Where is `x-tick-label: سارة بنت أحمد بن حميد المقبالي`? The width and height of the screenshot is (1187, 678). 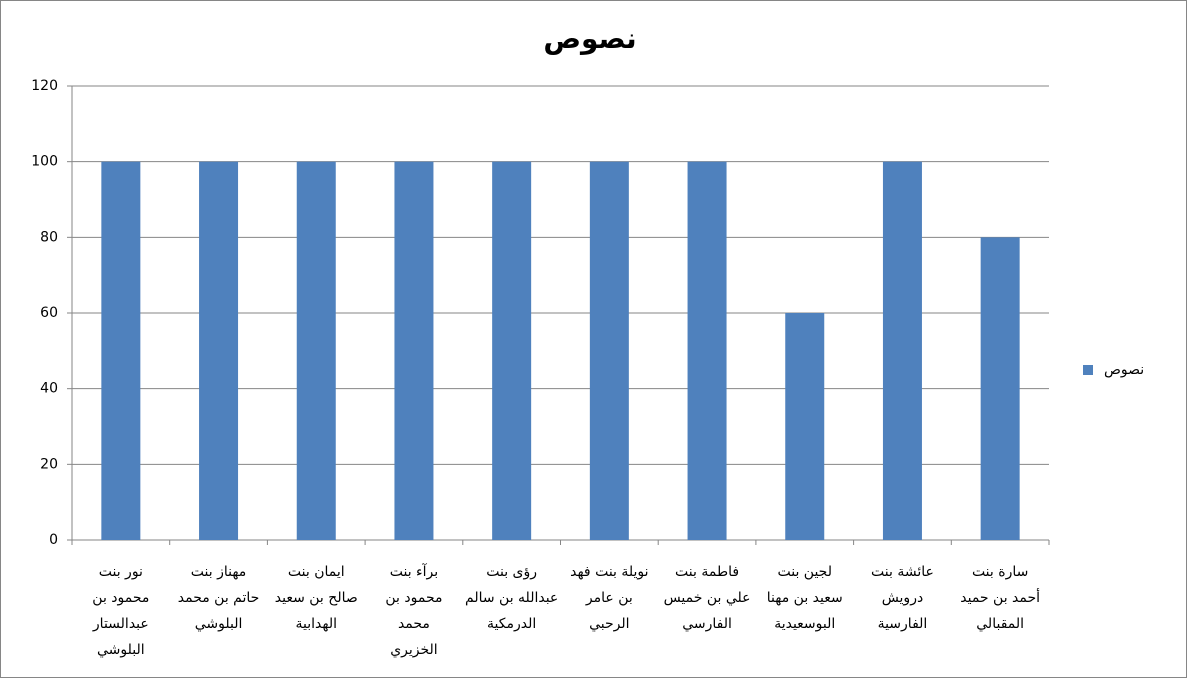
x-tick-label: سارة بنت أحمد بن حميد المقبالي is located at coordinates (1000, 598).